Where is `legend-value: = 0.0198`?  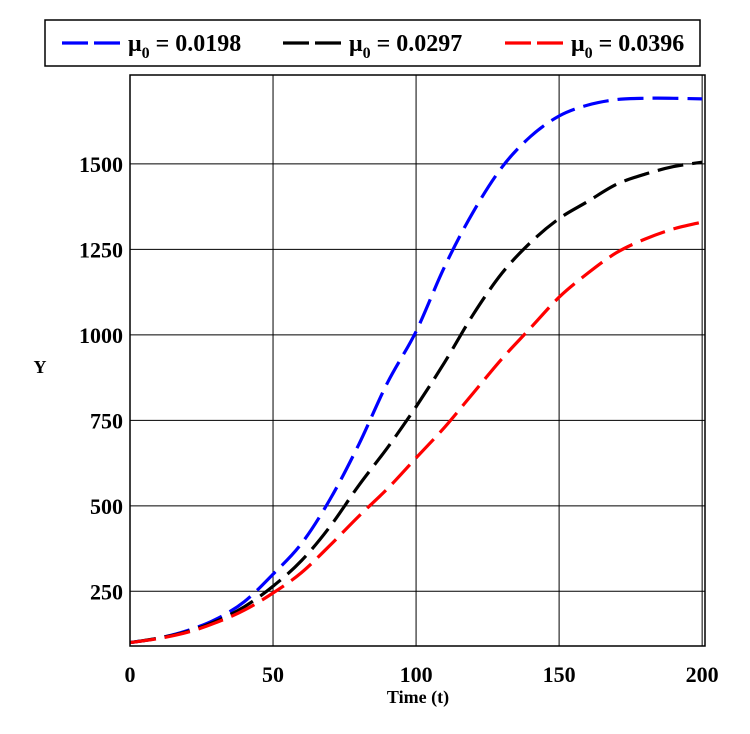
legend-value: = 0.0198 is located at coordinates (196, 44).